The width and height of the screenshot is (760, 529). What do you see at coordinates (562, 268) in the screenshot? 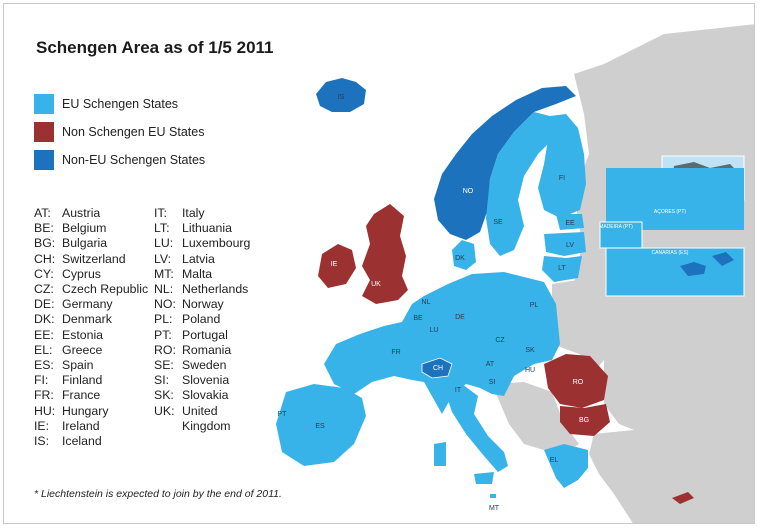
I see `label-lt: LT` at bounding box center [562, 268].